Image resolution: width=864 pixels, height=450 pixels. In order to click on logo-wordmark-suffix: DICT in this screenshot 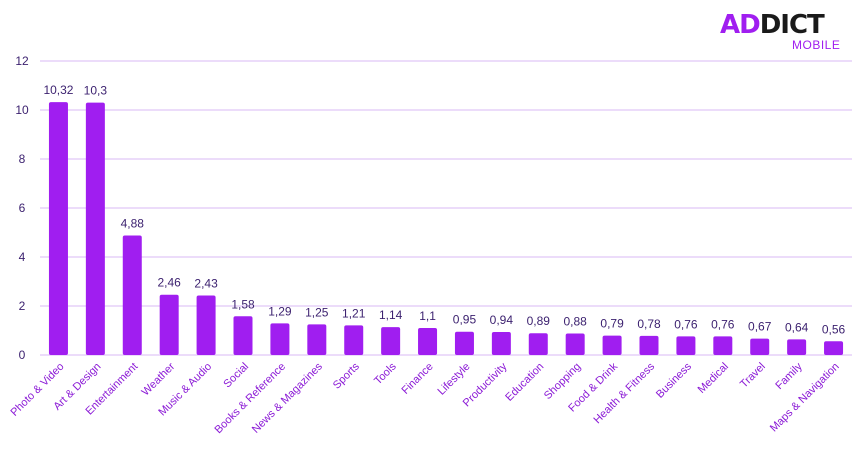, I will do `click(792, 25)`.